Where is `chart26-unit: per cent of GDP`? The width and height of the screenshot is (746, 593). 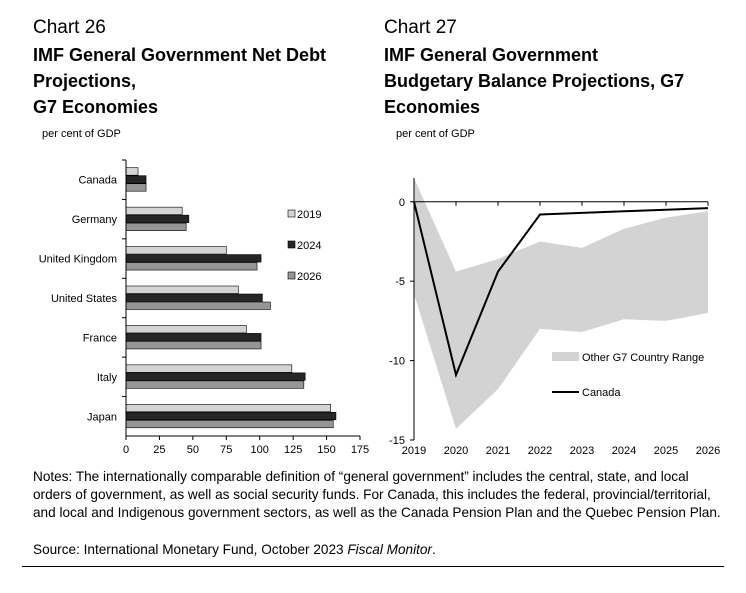
chart26-unit: per cent of GDP is located at coordinates (81, 134).